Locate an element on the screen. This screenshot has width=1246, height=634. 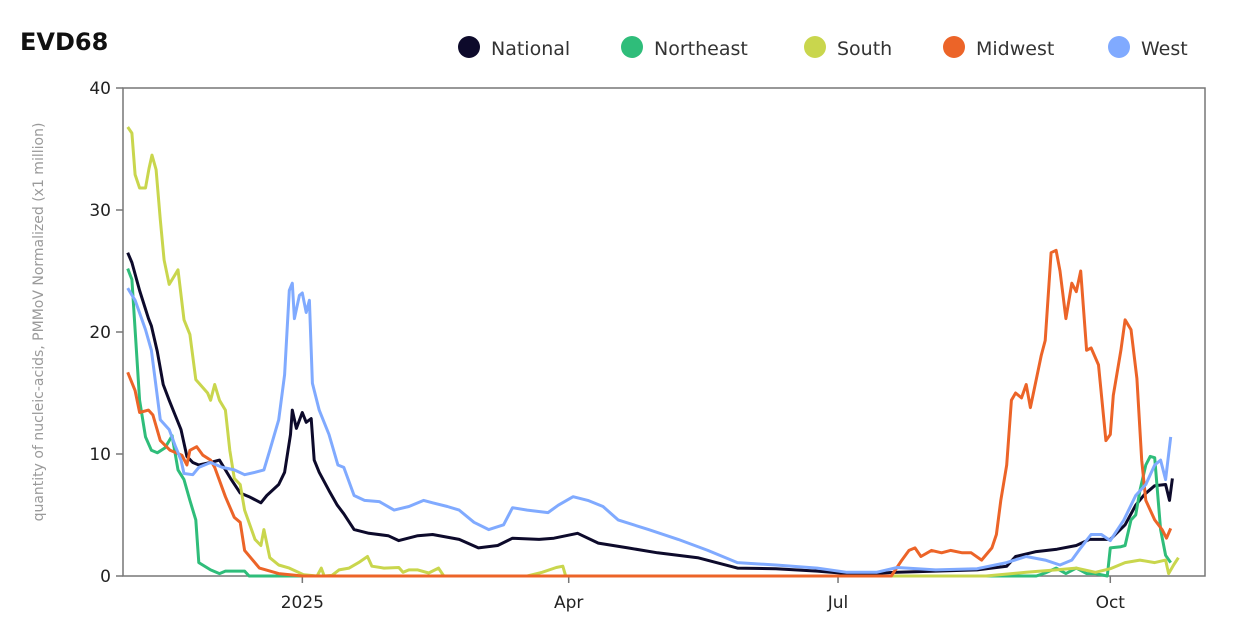
x-tick-label: 2025 is located at coordinates (302, 603).